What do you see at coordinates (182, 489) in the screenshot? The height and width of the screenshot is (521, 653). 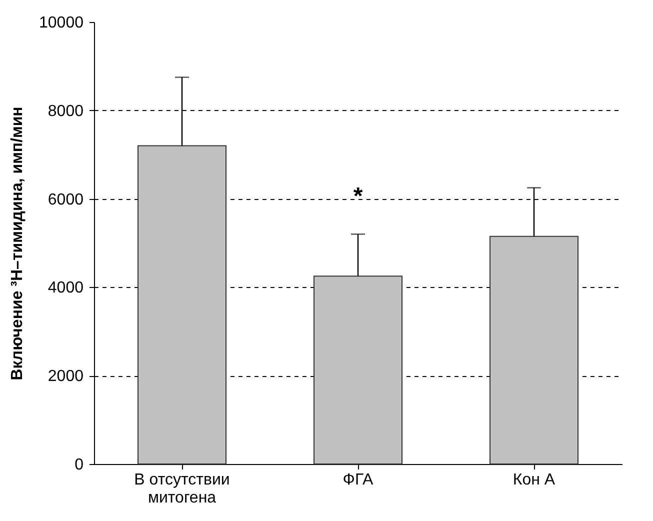 I see `x-tick-label: В отсутствии митогена` at bounding box center [182, 489].